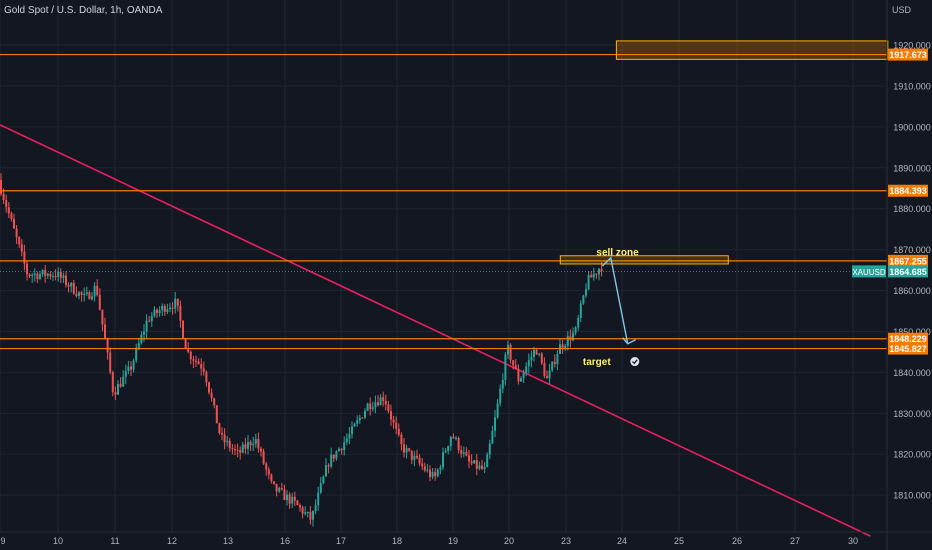 The width and height of the screenshot is (932, 550). I want to click on price-tick-label: 1920.000, so click(912, 46).